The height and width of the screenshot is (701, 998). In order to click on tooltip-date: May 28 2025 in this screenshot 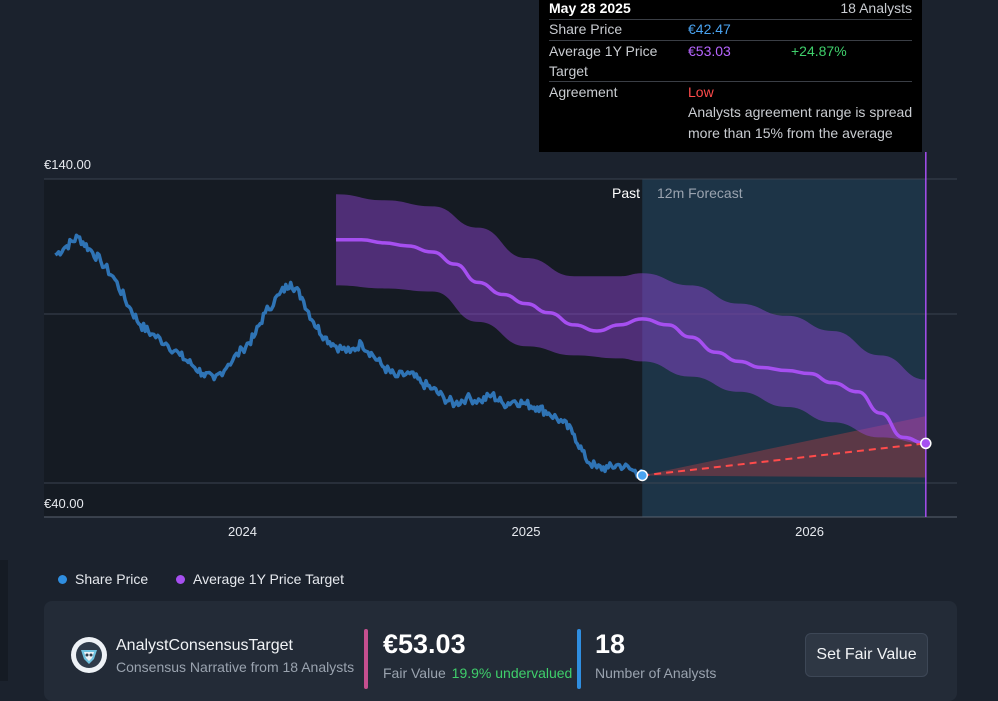, I will do `click(590, 8)`.